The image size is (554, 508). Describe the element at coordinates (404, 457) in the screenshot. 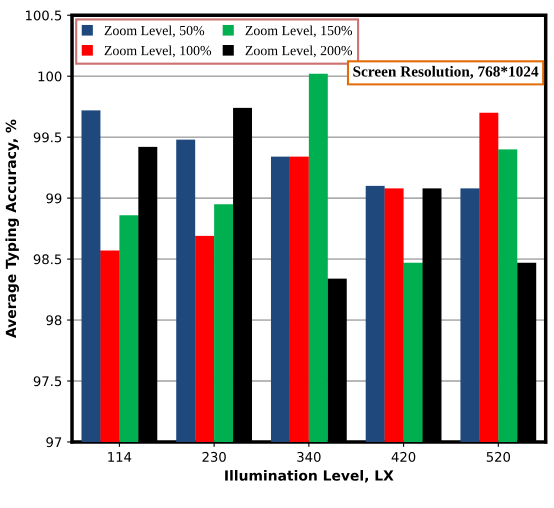

I see `x-tick-label: 420` at that location.